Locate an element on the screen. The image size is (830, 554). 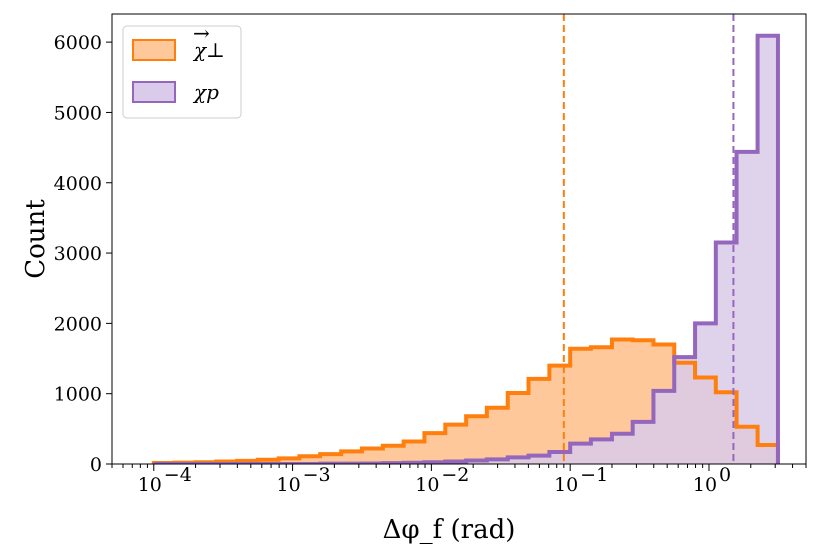
y-axis-label: Count is located at coordinates (36, 239).